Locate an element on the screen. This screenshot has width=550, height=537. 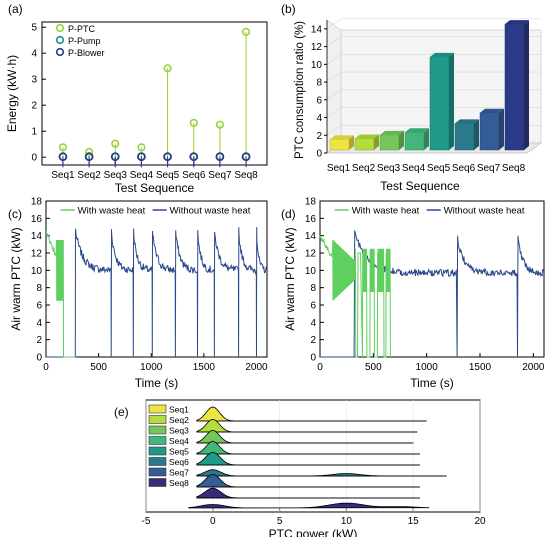
y-axis-label: PTC consumption ratio (%) is located at coordinates (300, 90).